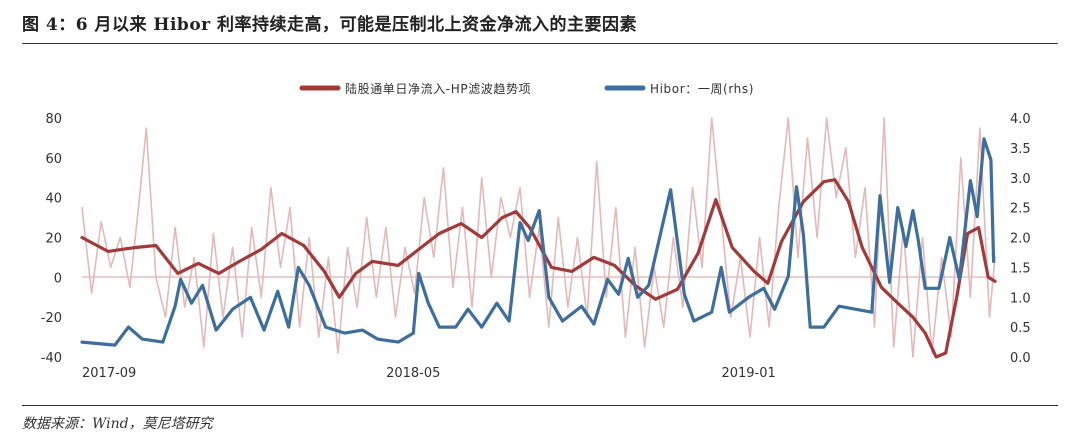 This screenshot has width=1080, height=444. I want to click on right-tick-label: 4.0, so click(1020, 119).